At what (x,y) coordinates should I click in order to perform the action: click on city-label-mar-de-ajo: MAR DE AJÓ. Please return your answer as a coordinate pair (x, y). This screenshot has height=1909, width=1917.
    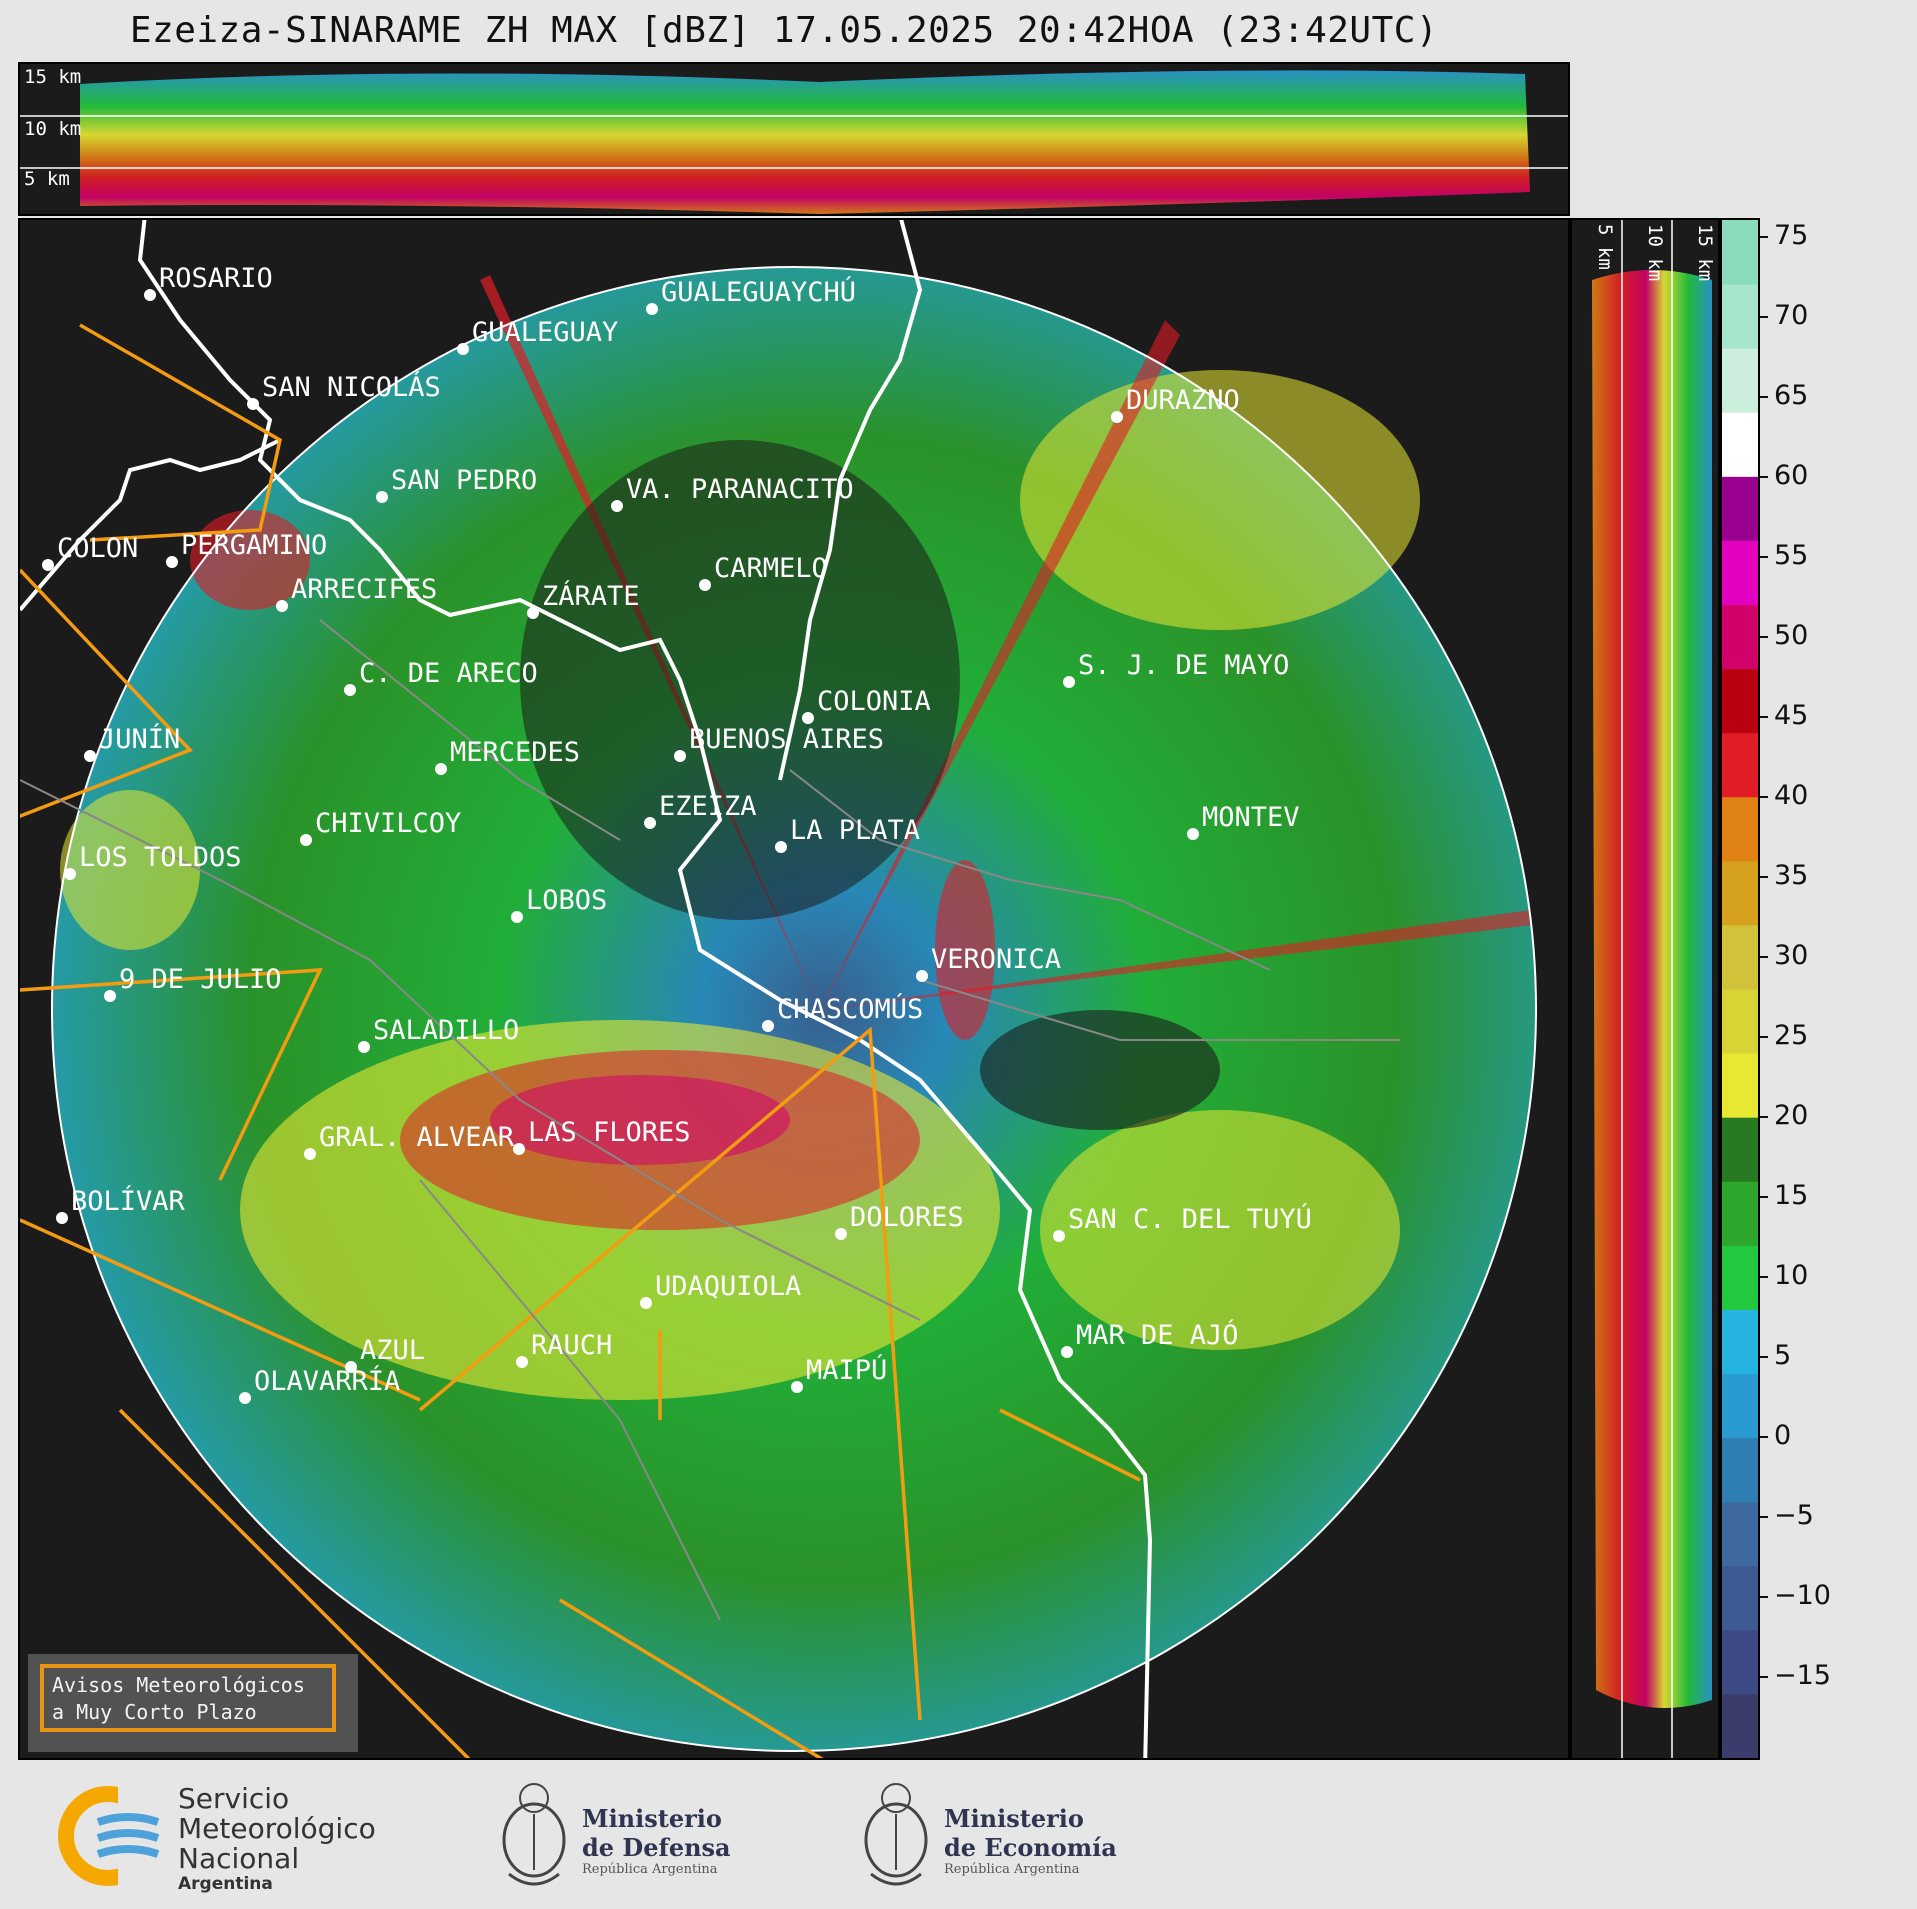
    Looking at the image, I should click on (1157, 1335).